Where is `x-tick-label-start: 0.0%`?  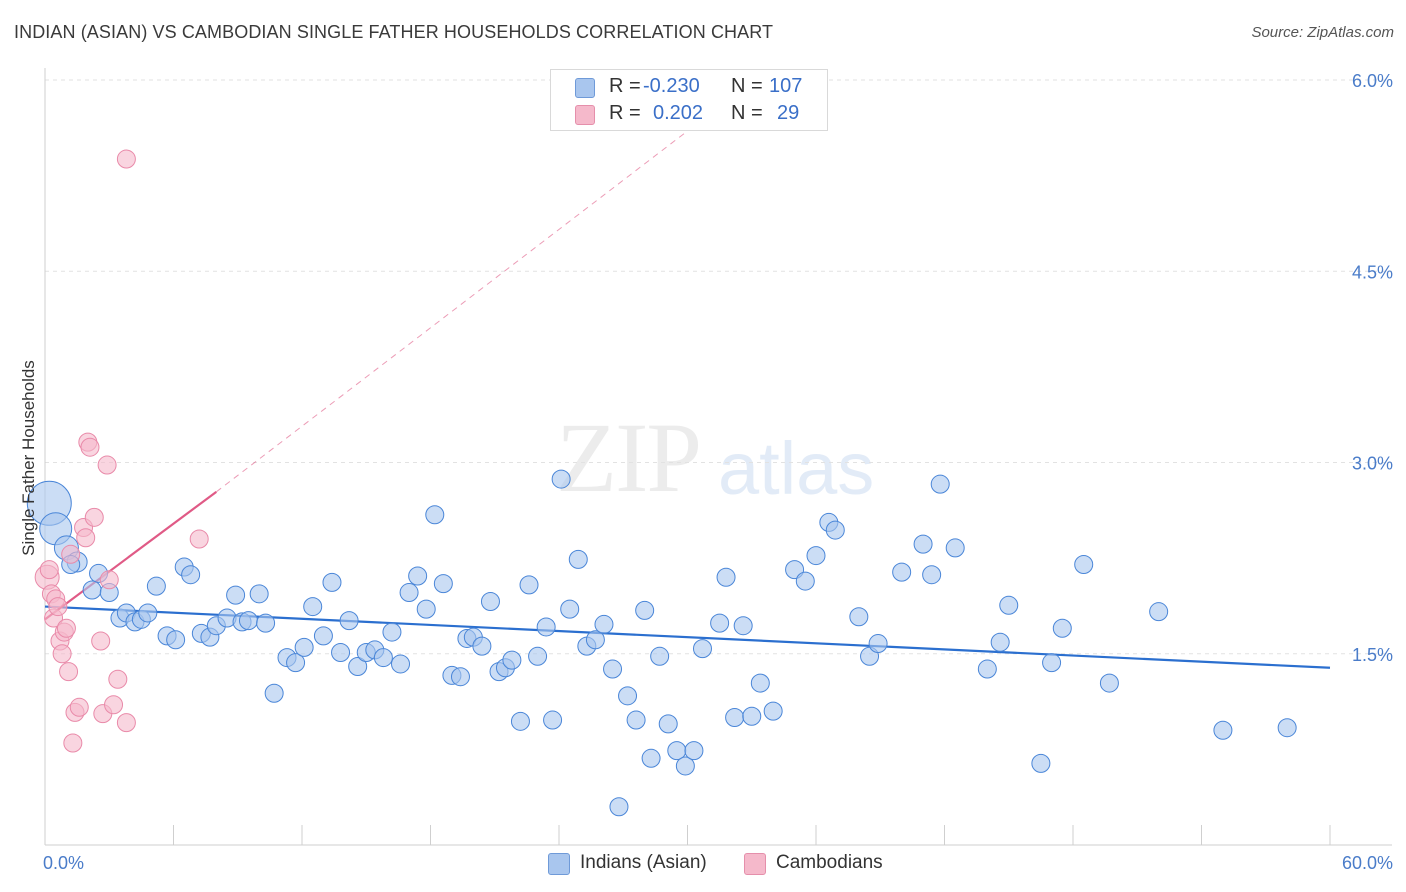
x-tick-label-start: 0.0% is located at coordinates (63, 863).